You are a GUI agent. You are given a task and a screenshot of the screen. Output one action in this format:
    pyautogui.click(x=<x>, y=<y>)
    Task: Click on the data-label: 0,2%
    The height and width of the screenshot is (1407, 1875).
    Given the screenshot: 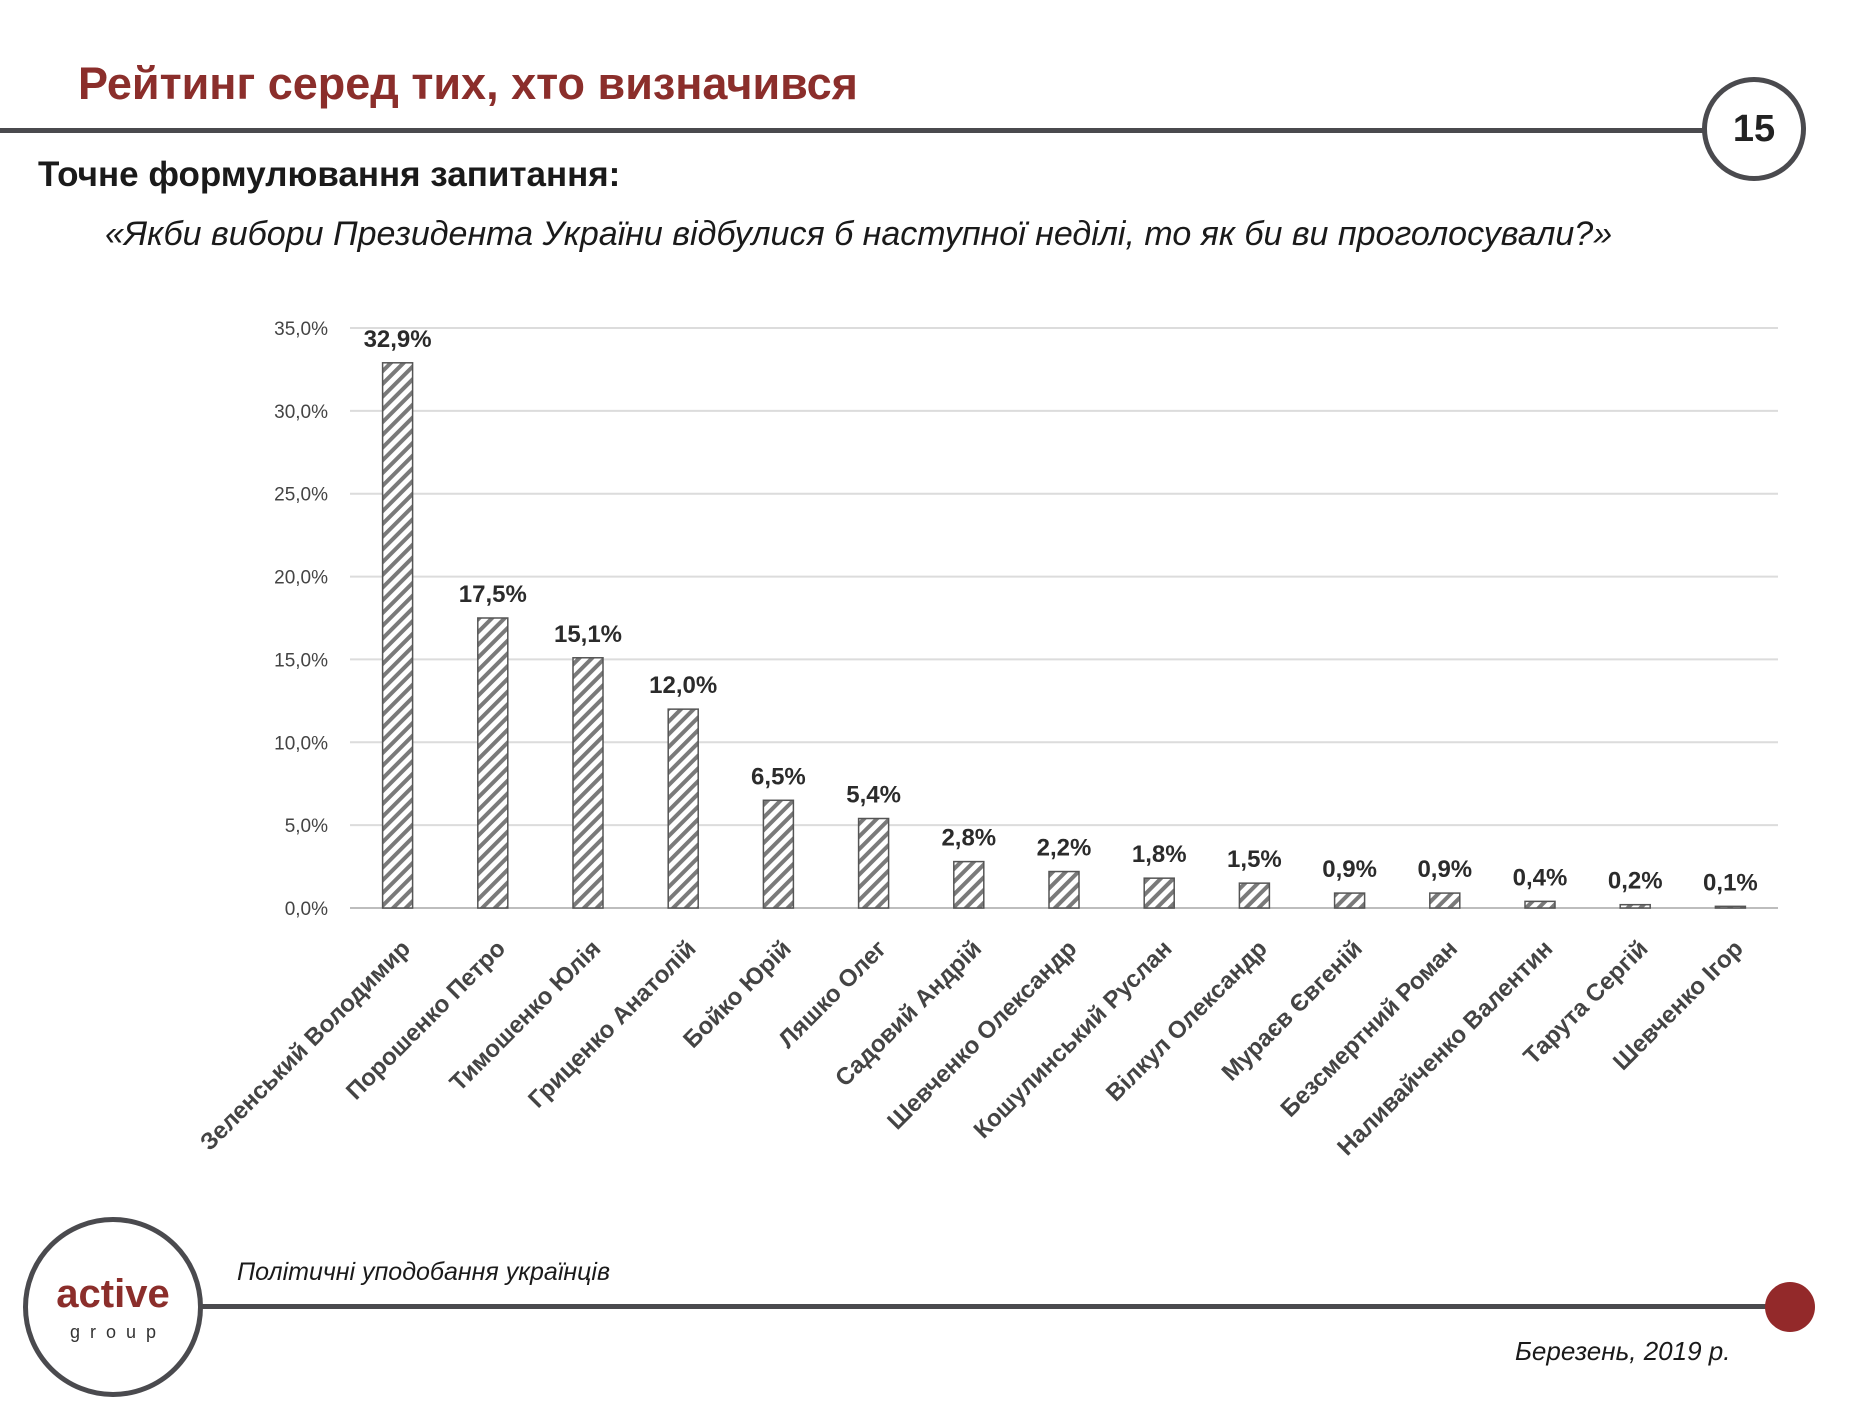 What is the action you would take?
    pyautogui.click(x=1635, y=881)
    